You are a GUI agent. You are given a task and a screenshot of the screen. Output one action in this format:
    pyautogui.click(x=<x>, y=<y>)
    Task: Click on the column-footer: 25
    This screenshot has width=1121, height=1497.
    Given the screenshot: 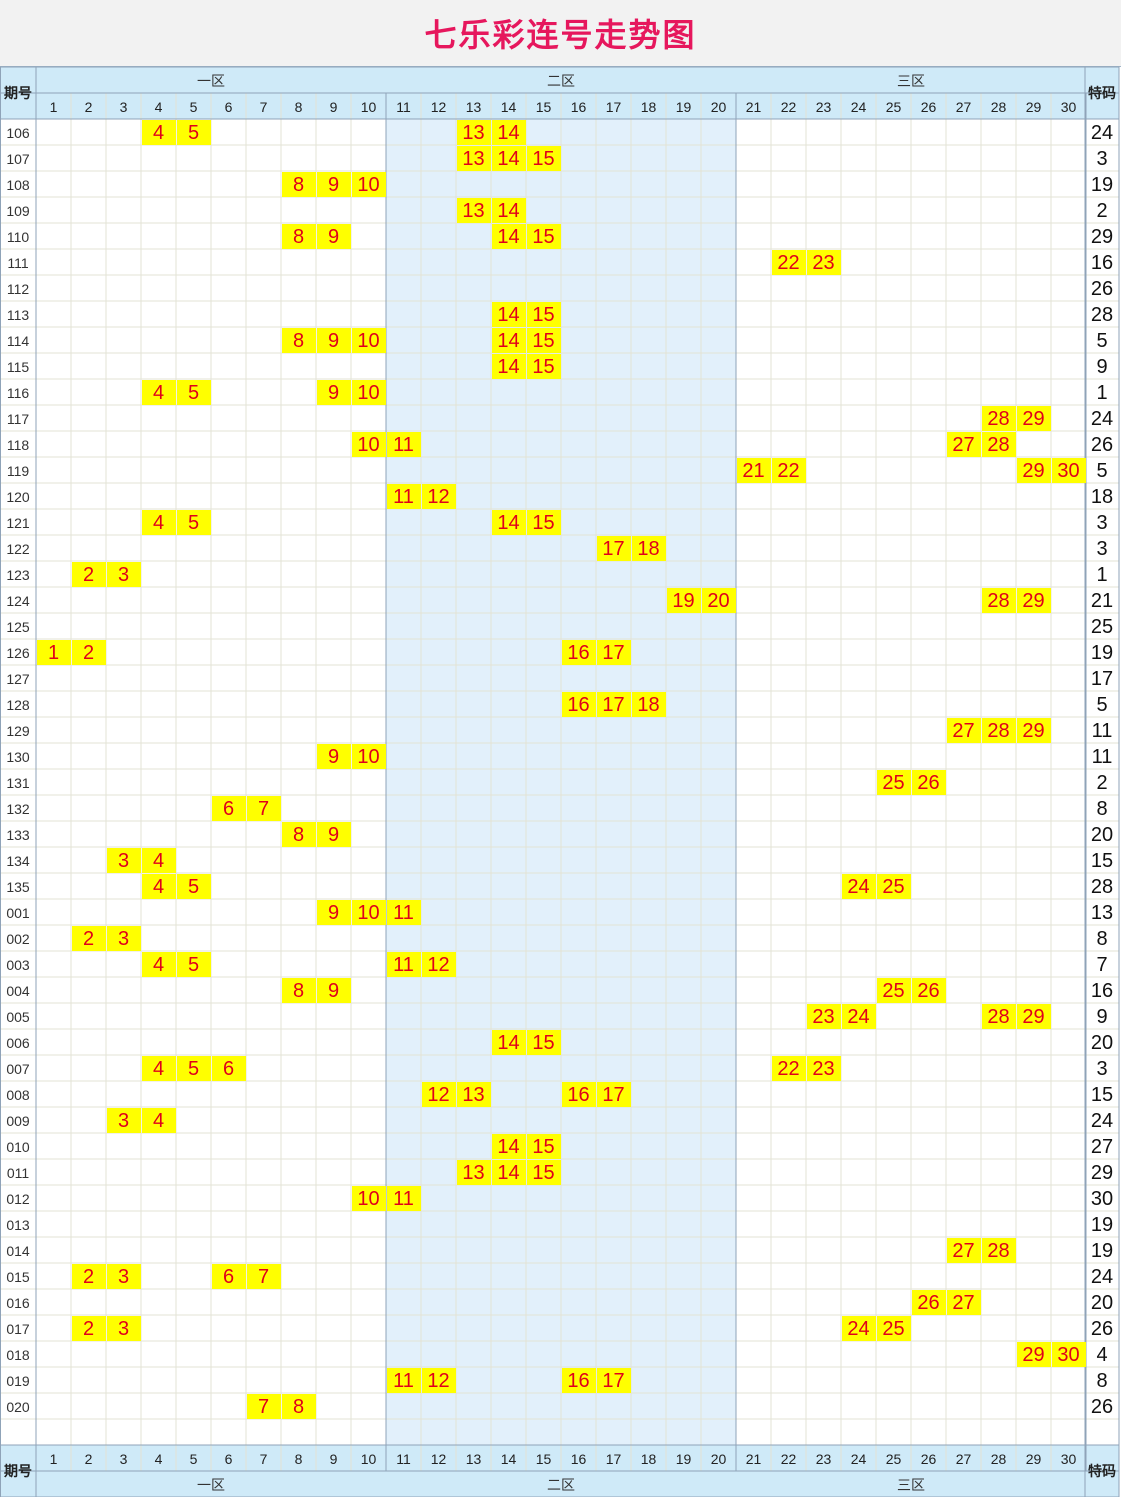 What is the action you would take?
    pyautogui.click(x=894, y=1459)
    